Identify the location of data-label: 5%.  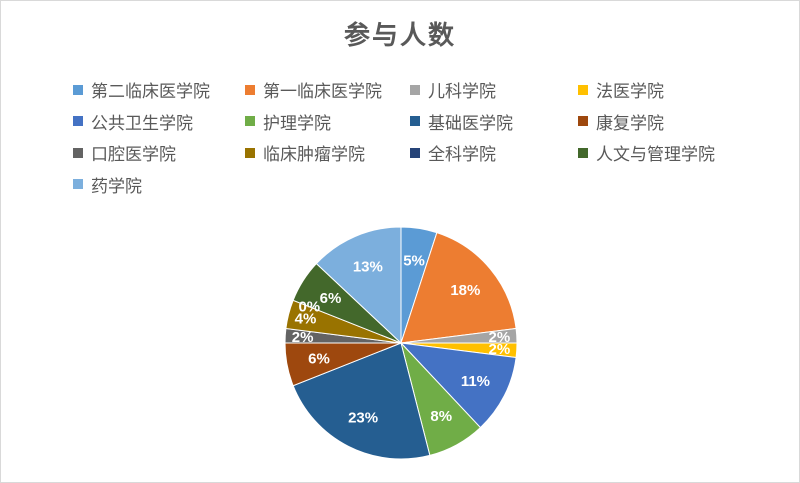
(414, 261).